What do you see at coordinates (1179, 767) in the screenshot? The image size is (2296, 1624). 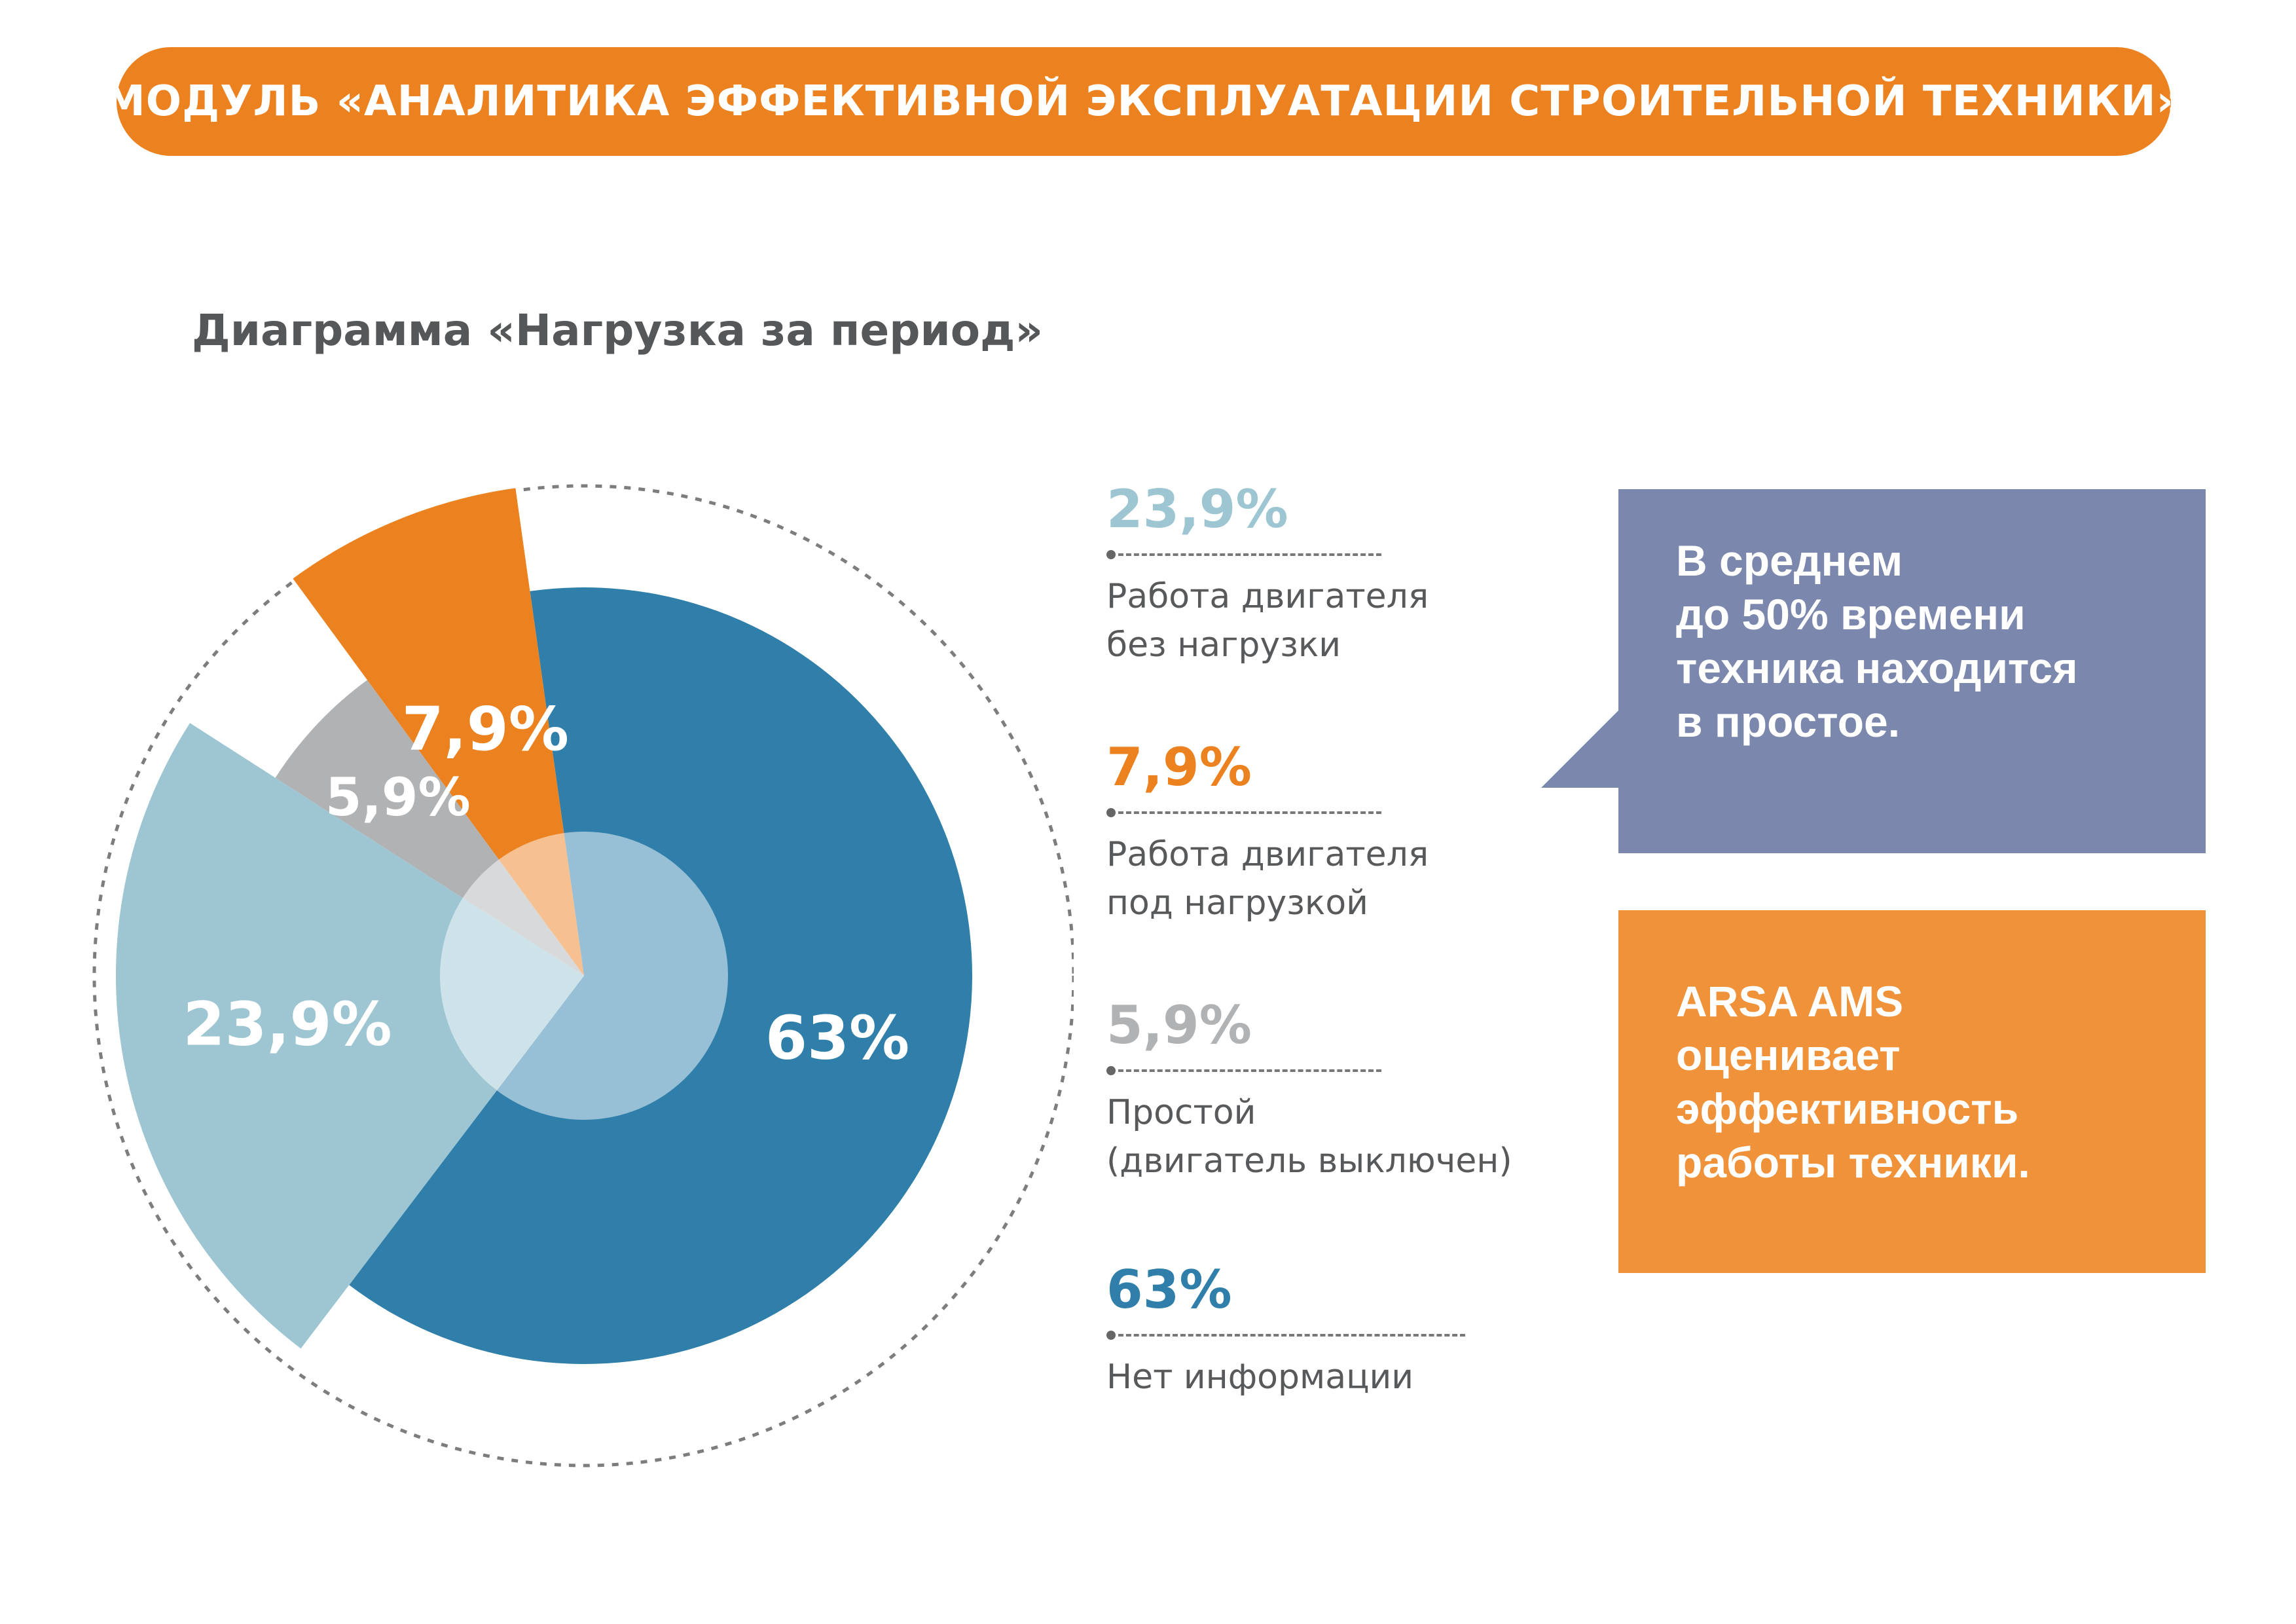 I see `legend-value: 7,9%` at bounding box center [1179, 767].